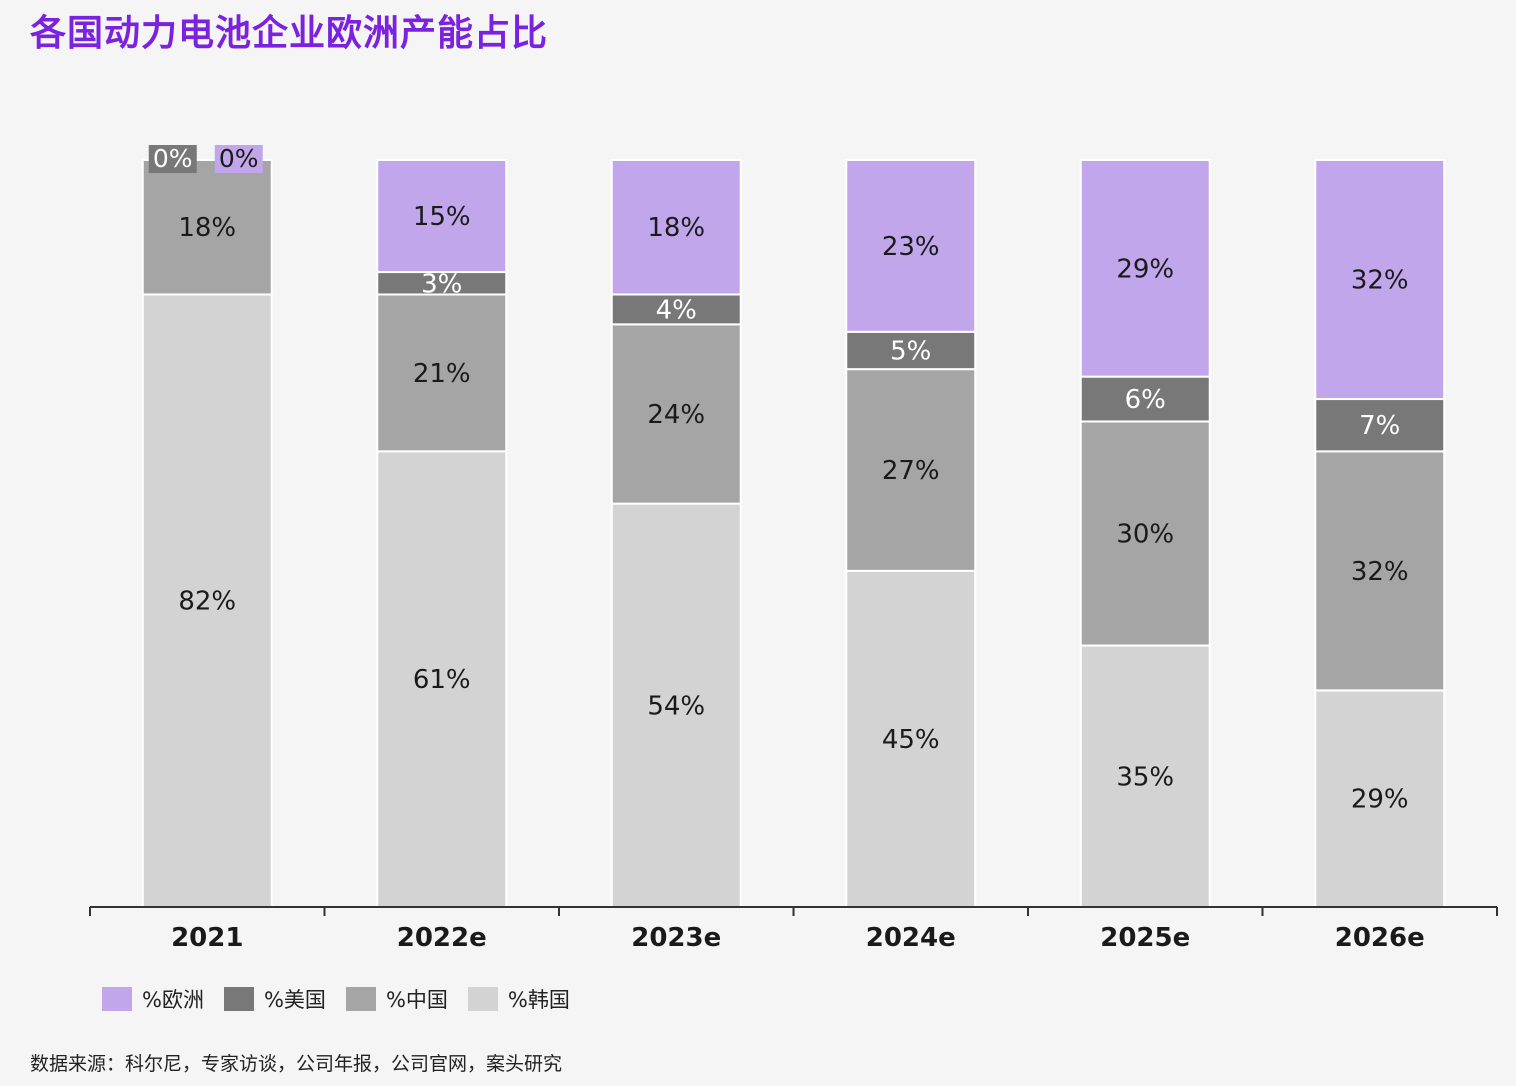 The width and height of the screenshot is (1516, 1086). Describe the element at coordinates (676, 706) in the screenshot. I see `data-label-korea-2023e: 54%` at that location.